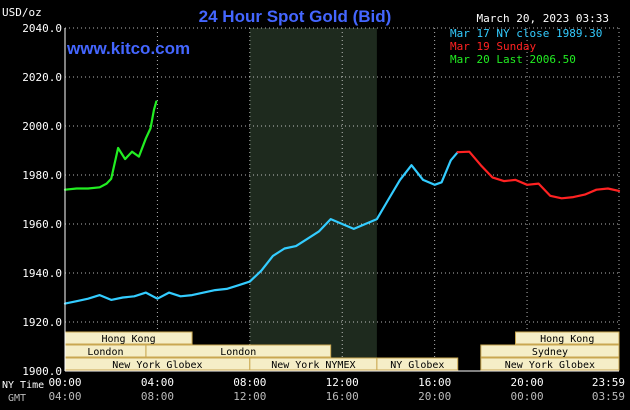 Image resolution: width=630 pixels, height=410 pixels. I want to click on session-bar: Sydney, so click(550, 351).